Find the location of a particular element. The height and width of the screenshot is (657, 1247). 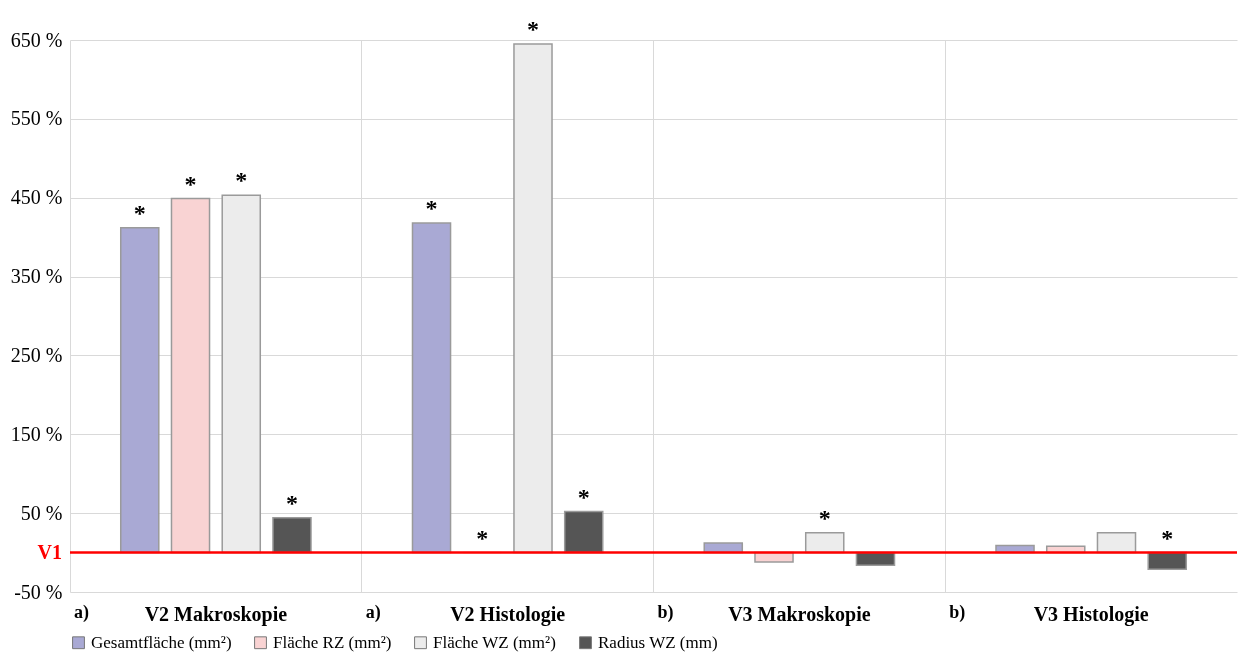

y-tick-label: 550 % is located at coordinates (36, 118).